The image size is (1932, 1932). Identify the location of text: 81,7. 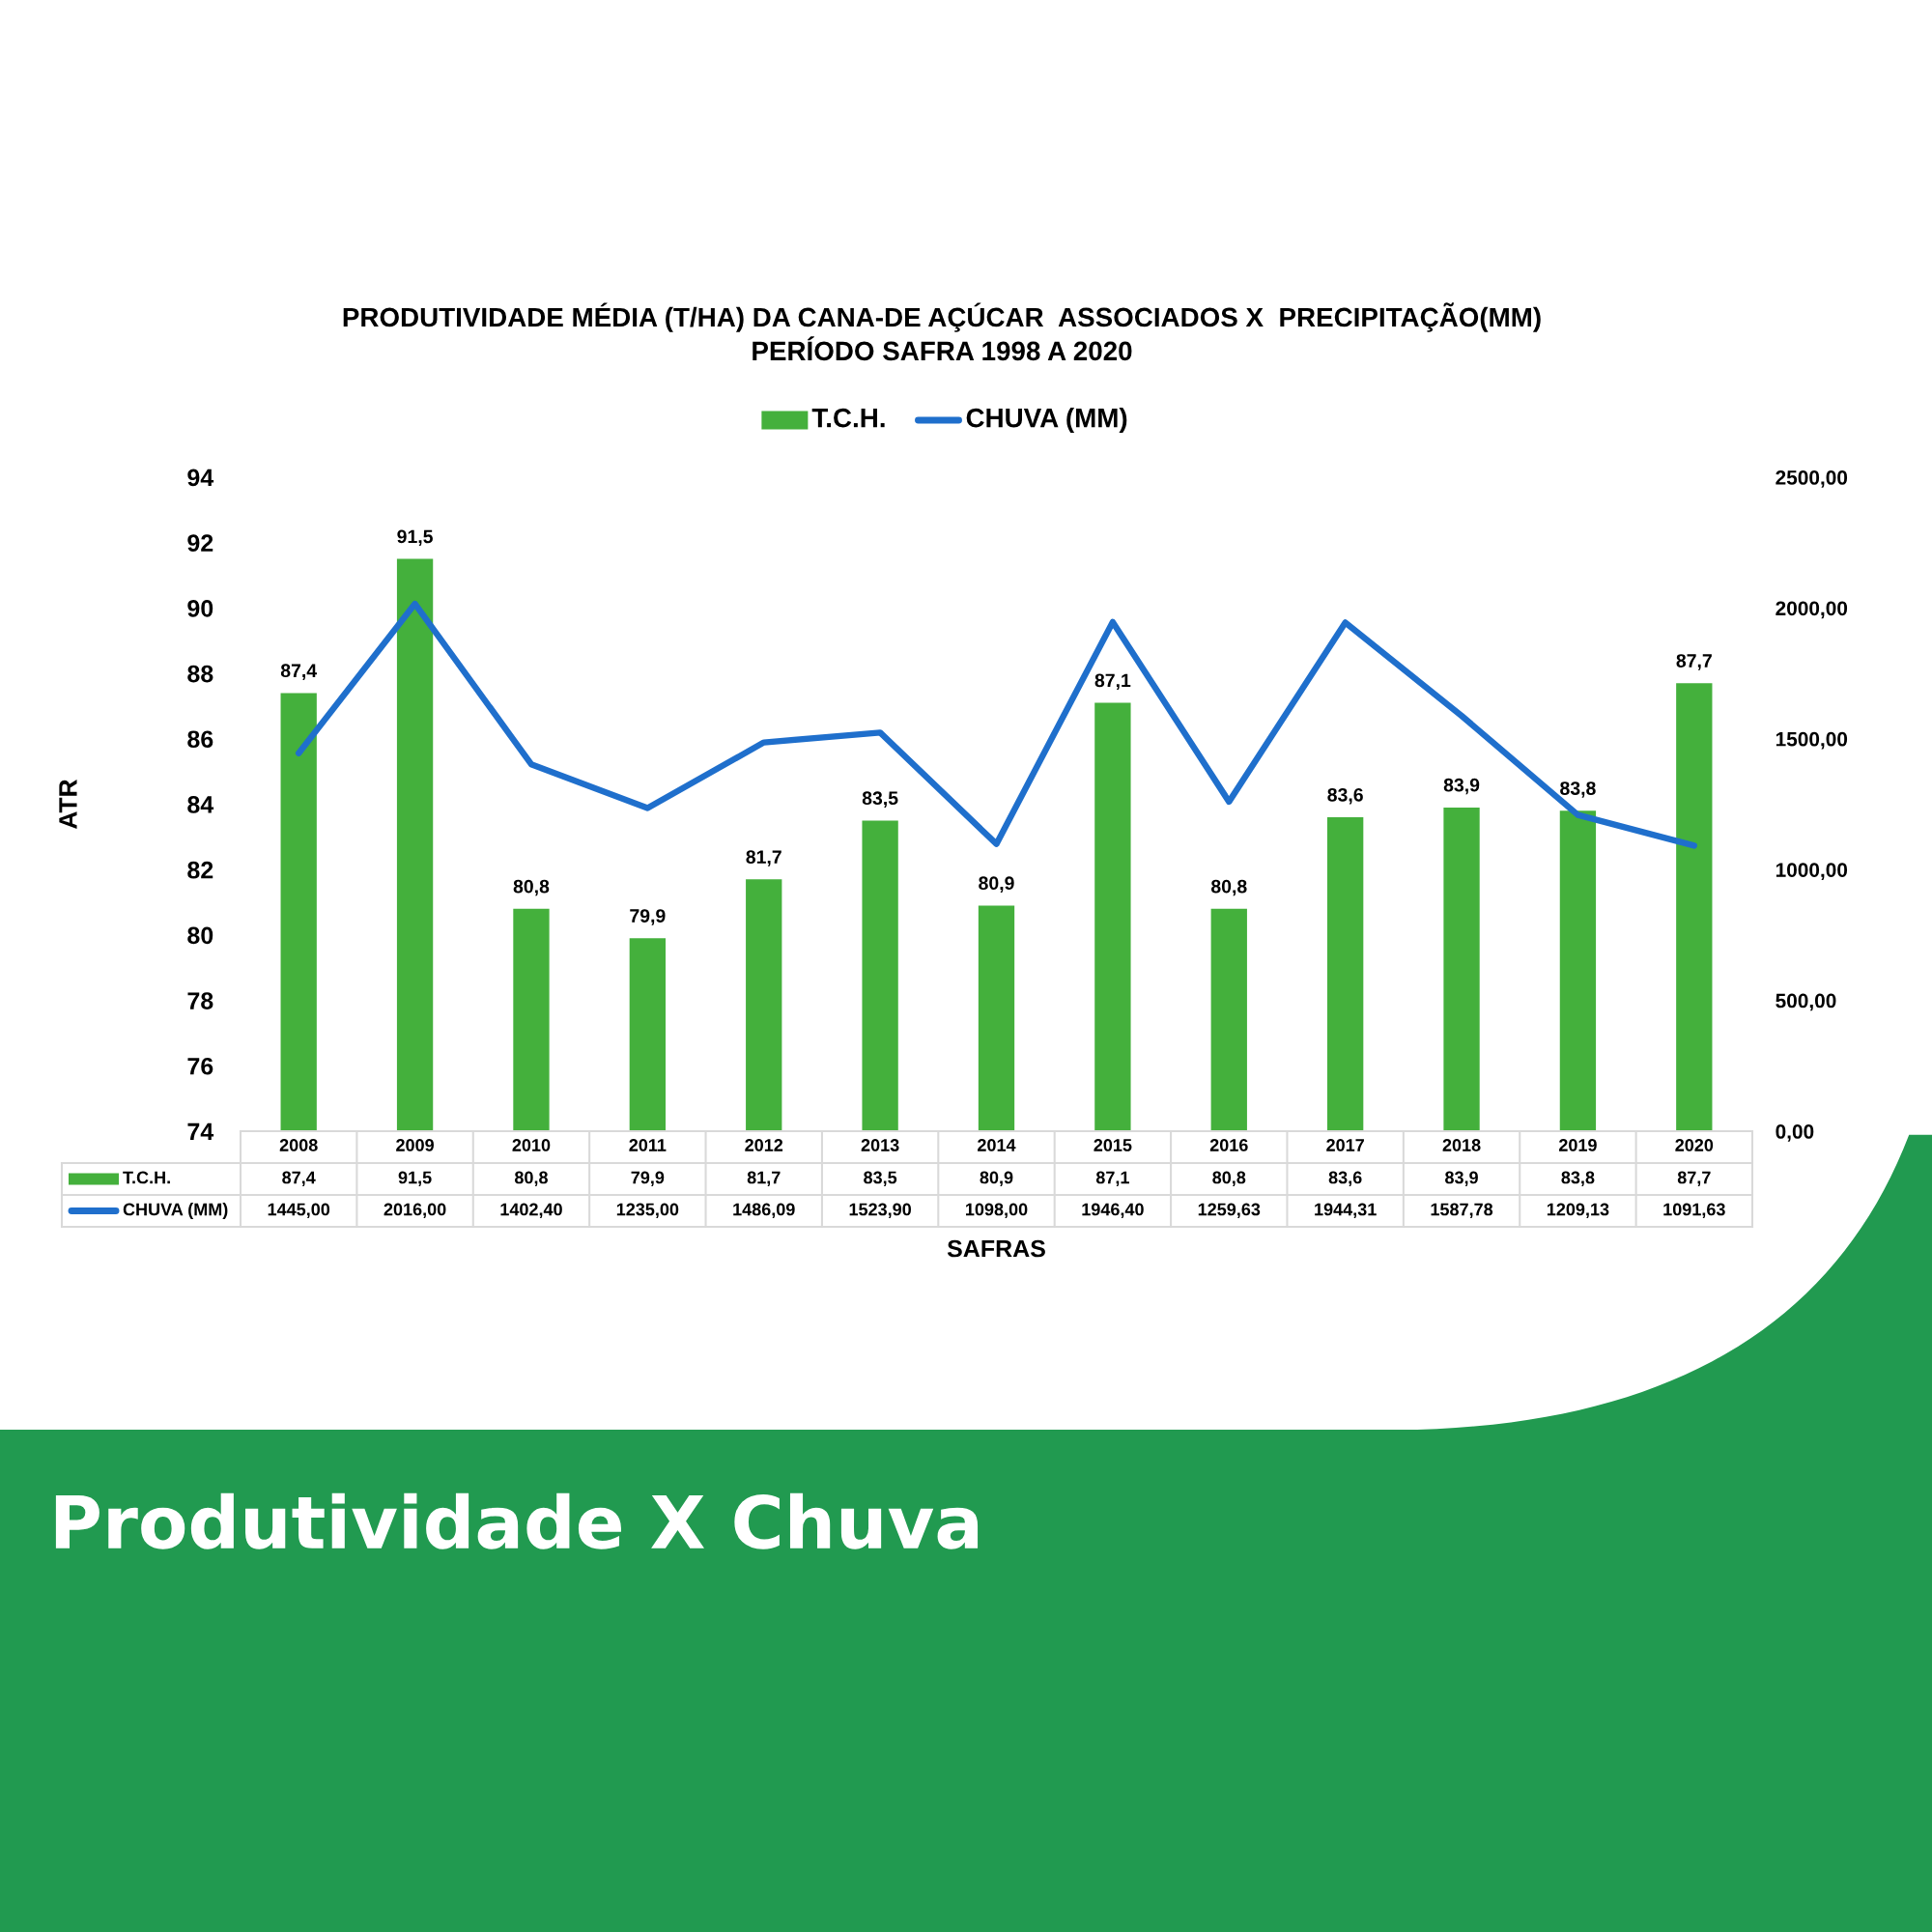
(763, 858).